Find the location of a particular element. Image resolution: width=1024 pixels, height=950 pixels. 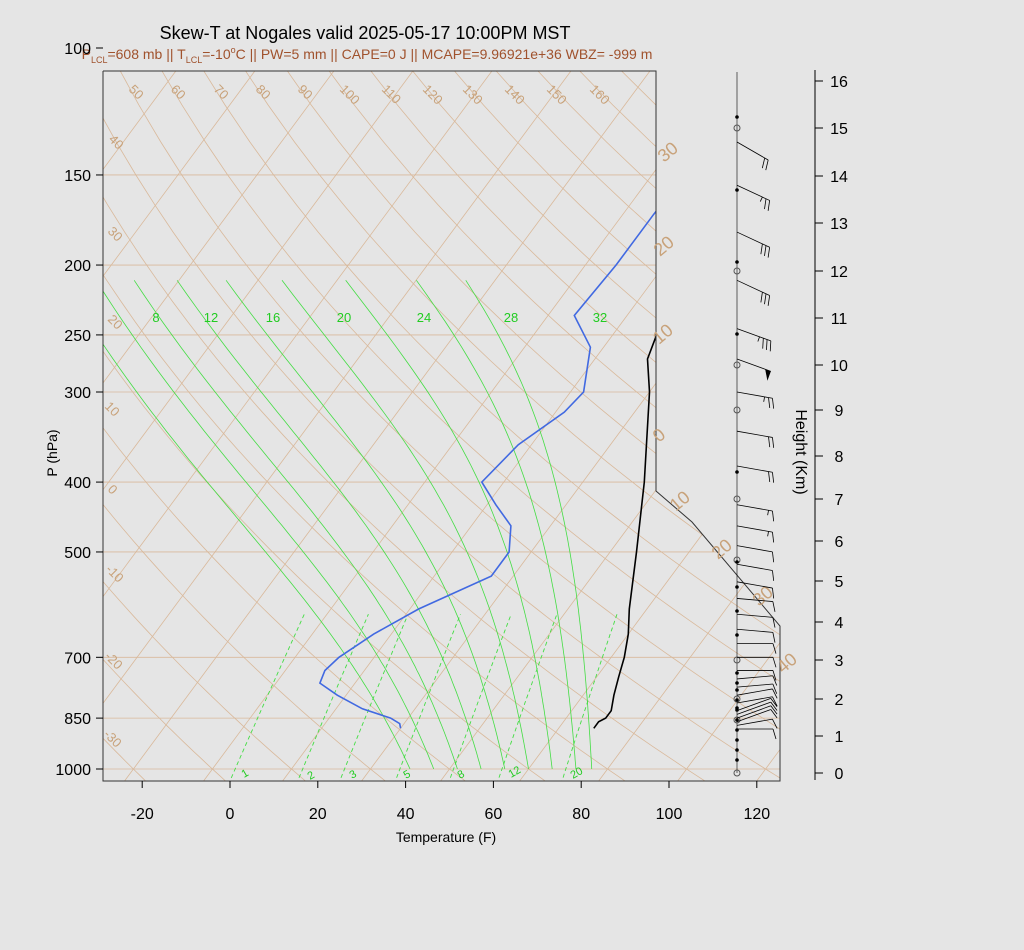

theta-e-label: 24 is located at coordinates (424, 317).